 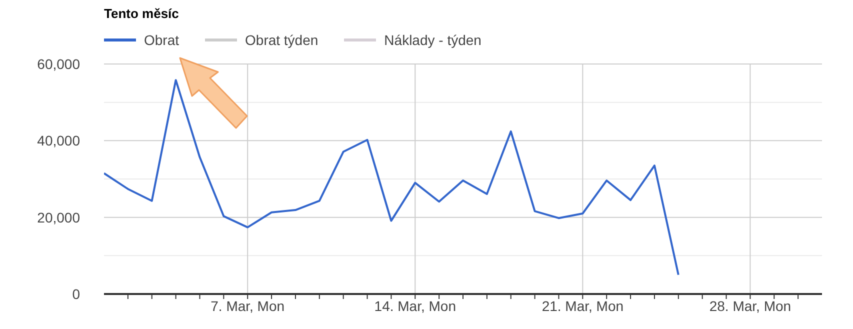 I want to click on y-tick-label: 0, so click(x=76, y=294).